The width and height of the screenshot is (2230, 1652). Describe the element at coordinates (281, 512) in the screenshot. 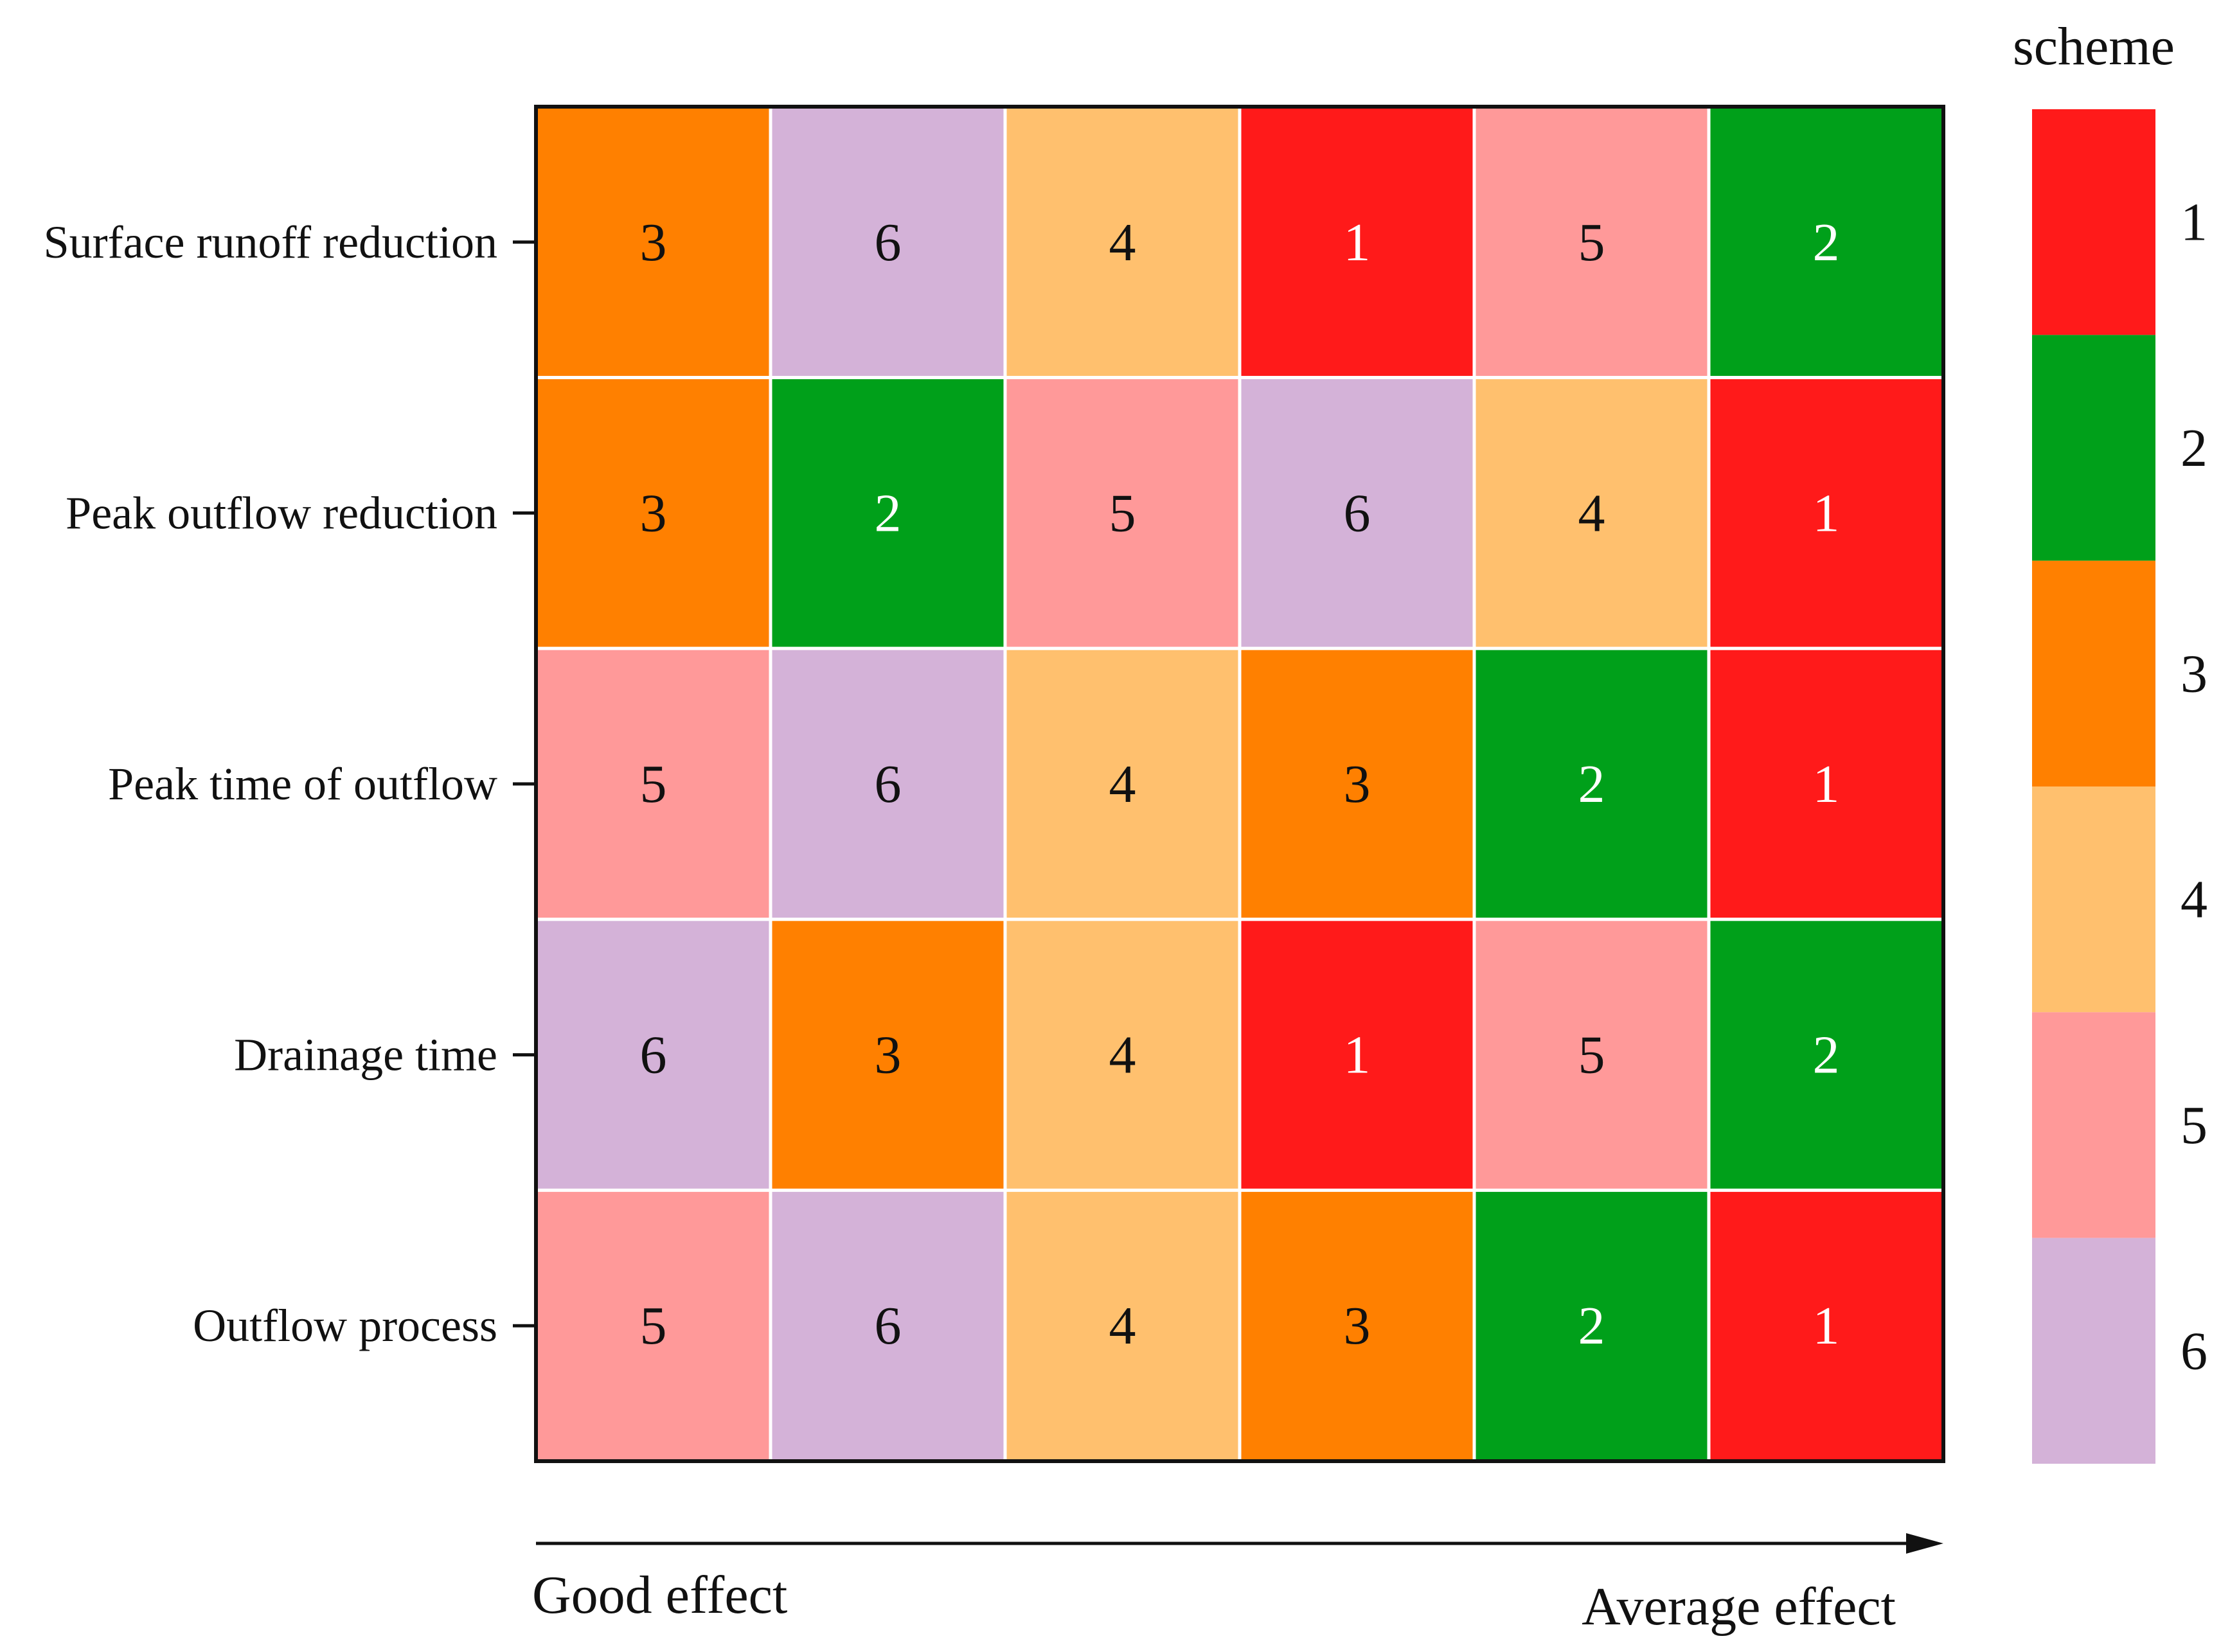

I see `row-label: Peak outflow reduction` at that location.